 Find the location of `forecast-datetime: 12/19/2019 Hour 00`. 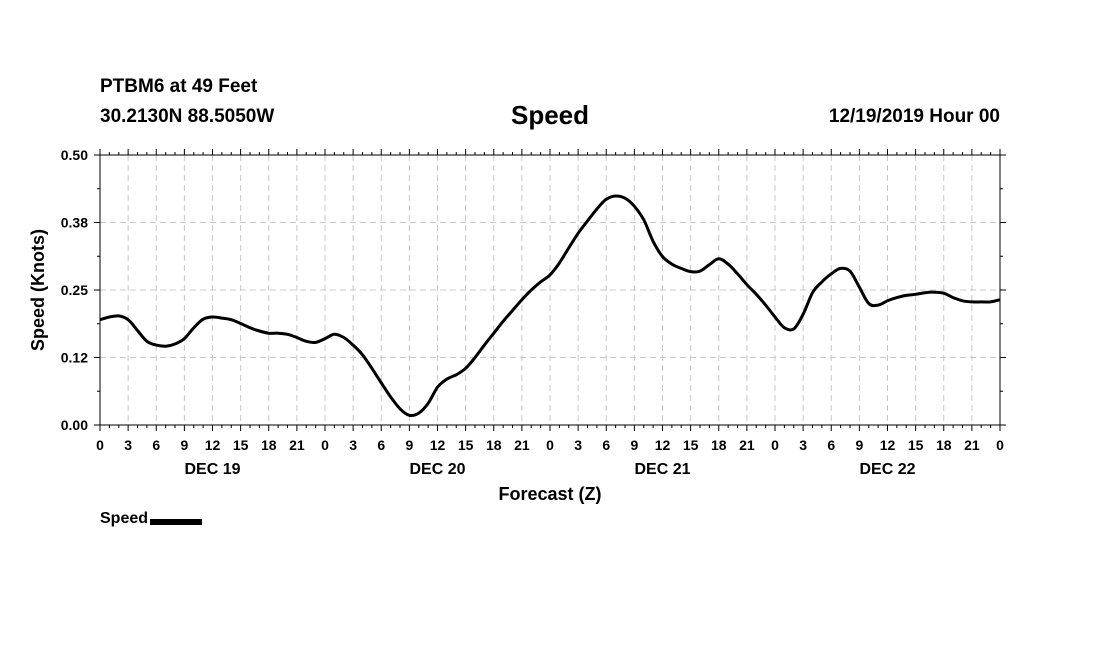

forecast-datetime: 12/19/2019 Hour 00 is located at coordinates (914, 116).